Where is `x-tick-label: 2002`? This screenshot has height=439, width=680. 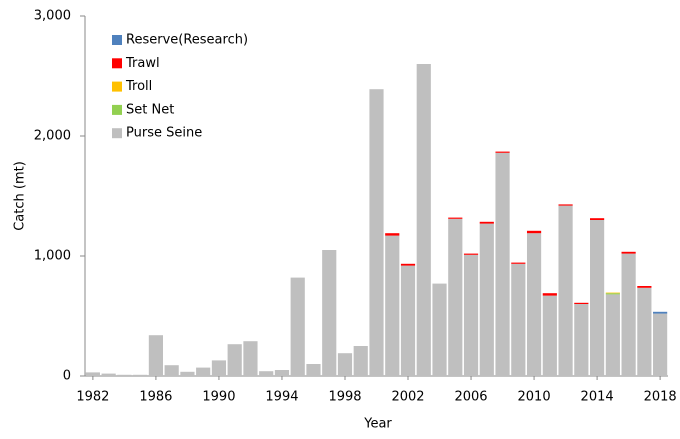 x-tick-label: 2002 is located at coordinates (407, 397).